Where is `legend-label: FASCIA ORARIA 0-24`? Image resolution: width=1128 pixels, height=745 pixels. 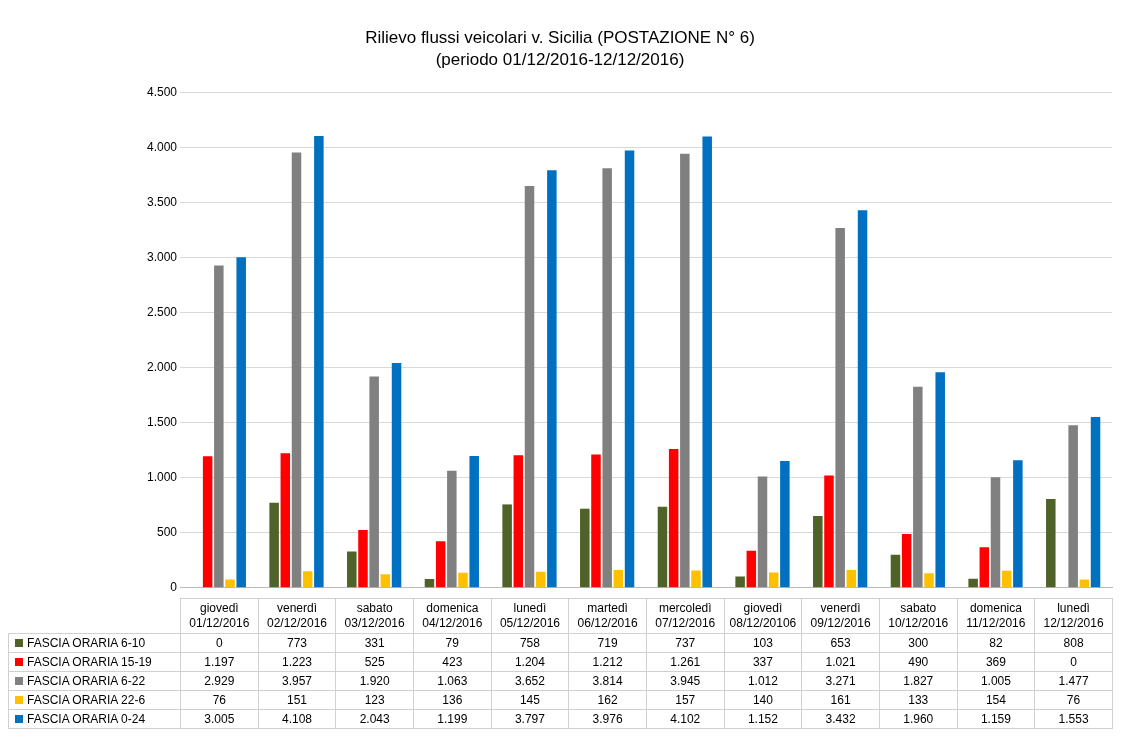 legend-label: FASCIA ORARIA 0-24 is located at coordinates (94, 719).